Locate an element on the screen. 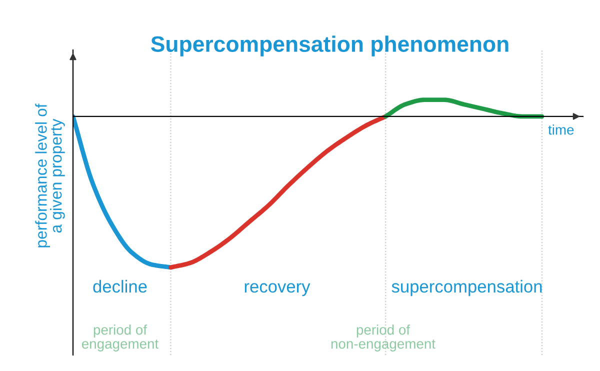 Image resolution: width=600 pixels, height=371 pixels. text: period of engagement is located at coordinates (120, 338).